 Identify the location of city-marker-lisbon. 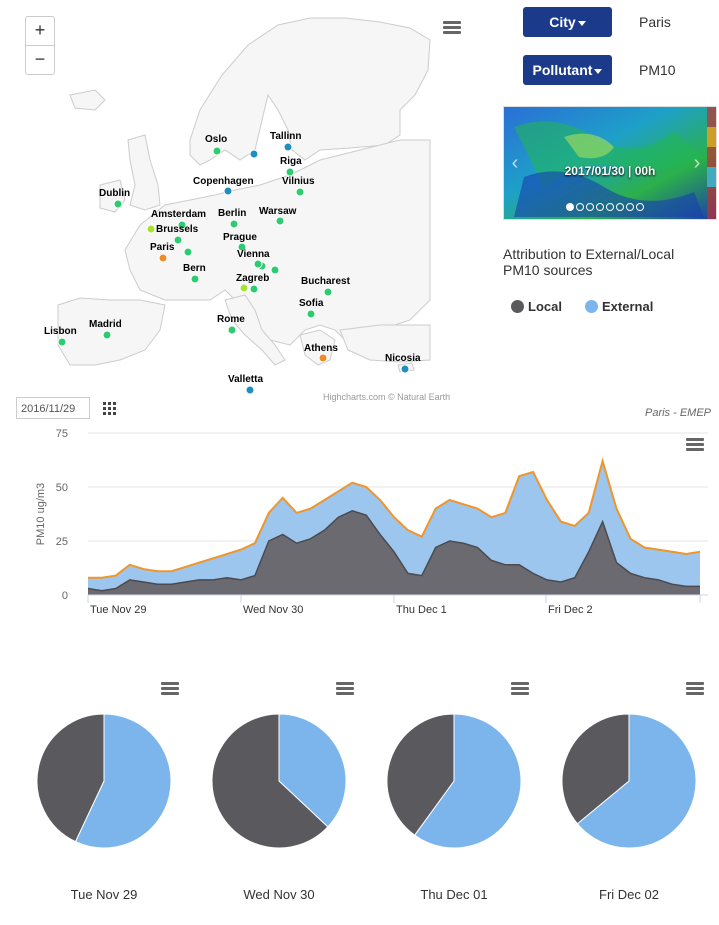
(62, 342).